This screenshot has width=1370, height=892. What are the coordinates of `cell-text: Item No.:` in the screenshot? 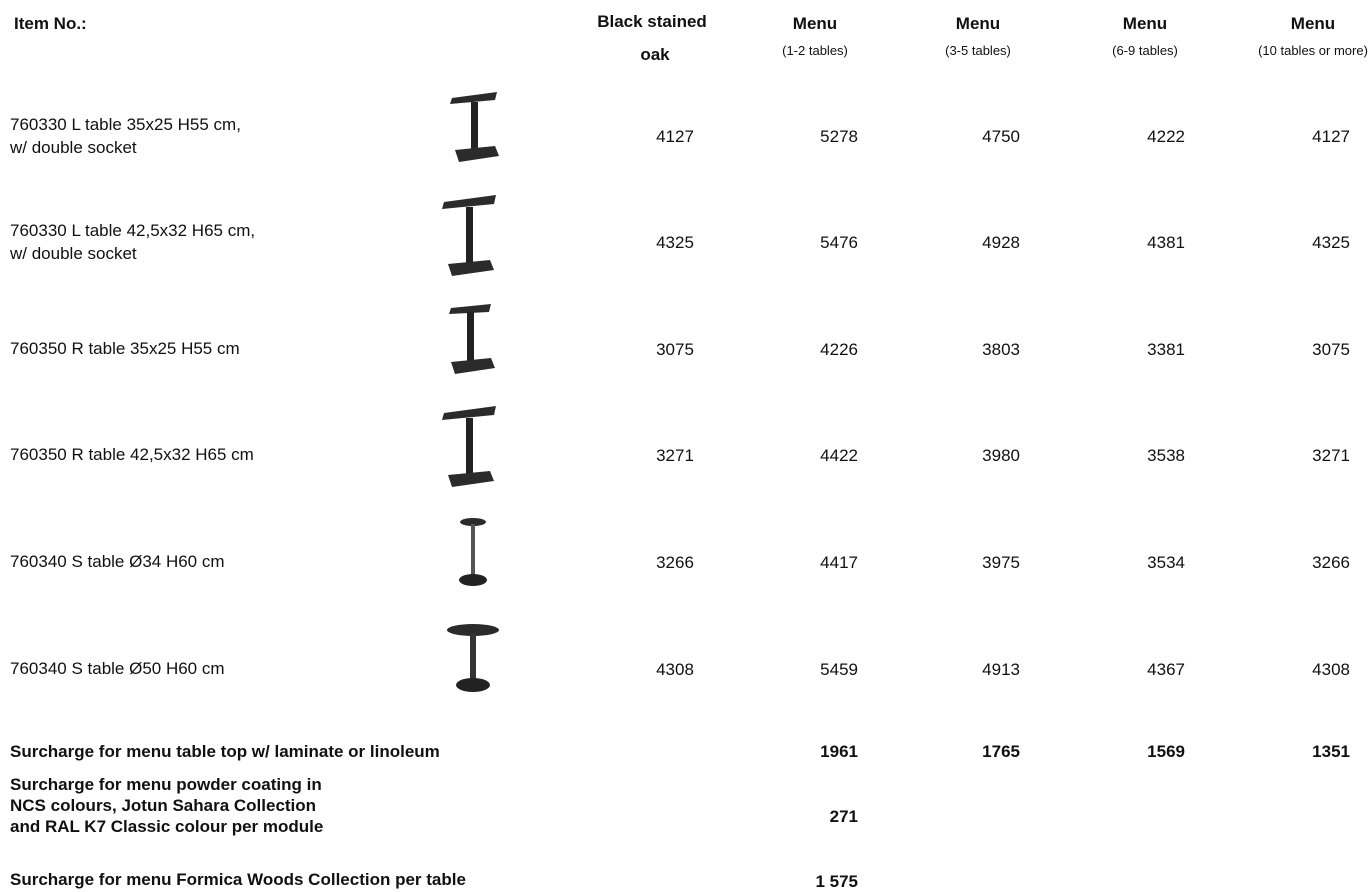 It's located at (50, 23).